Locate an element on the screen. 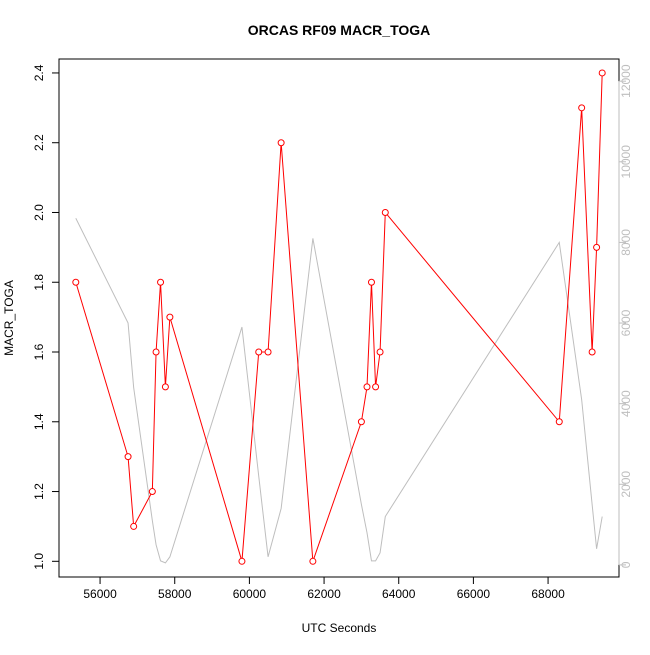 The image size is (650, 655). x-tick-label: 62000 is located at coordinates (324, 594).